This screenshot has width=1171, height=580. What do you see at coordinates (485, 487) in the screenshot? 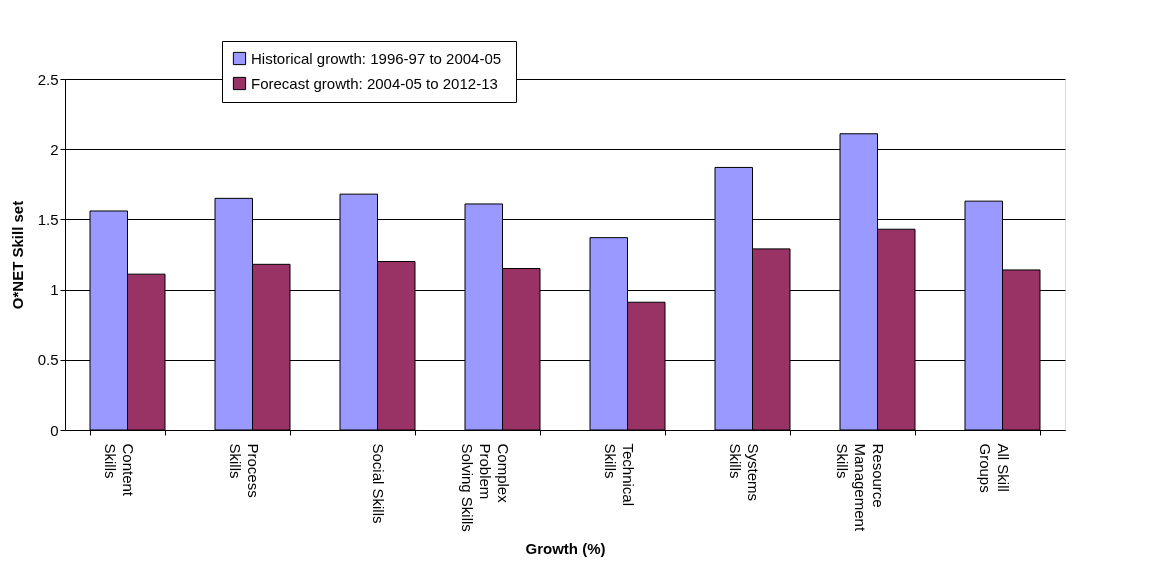
I see `x-tick-label: Complex Problem Solving Skills` at bounding box center [485, 487].